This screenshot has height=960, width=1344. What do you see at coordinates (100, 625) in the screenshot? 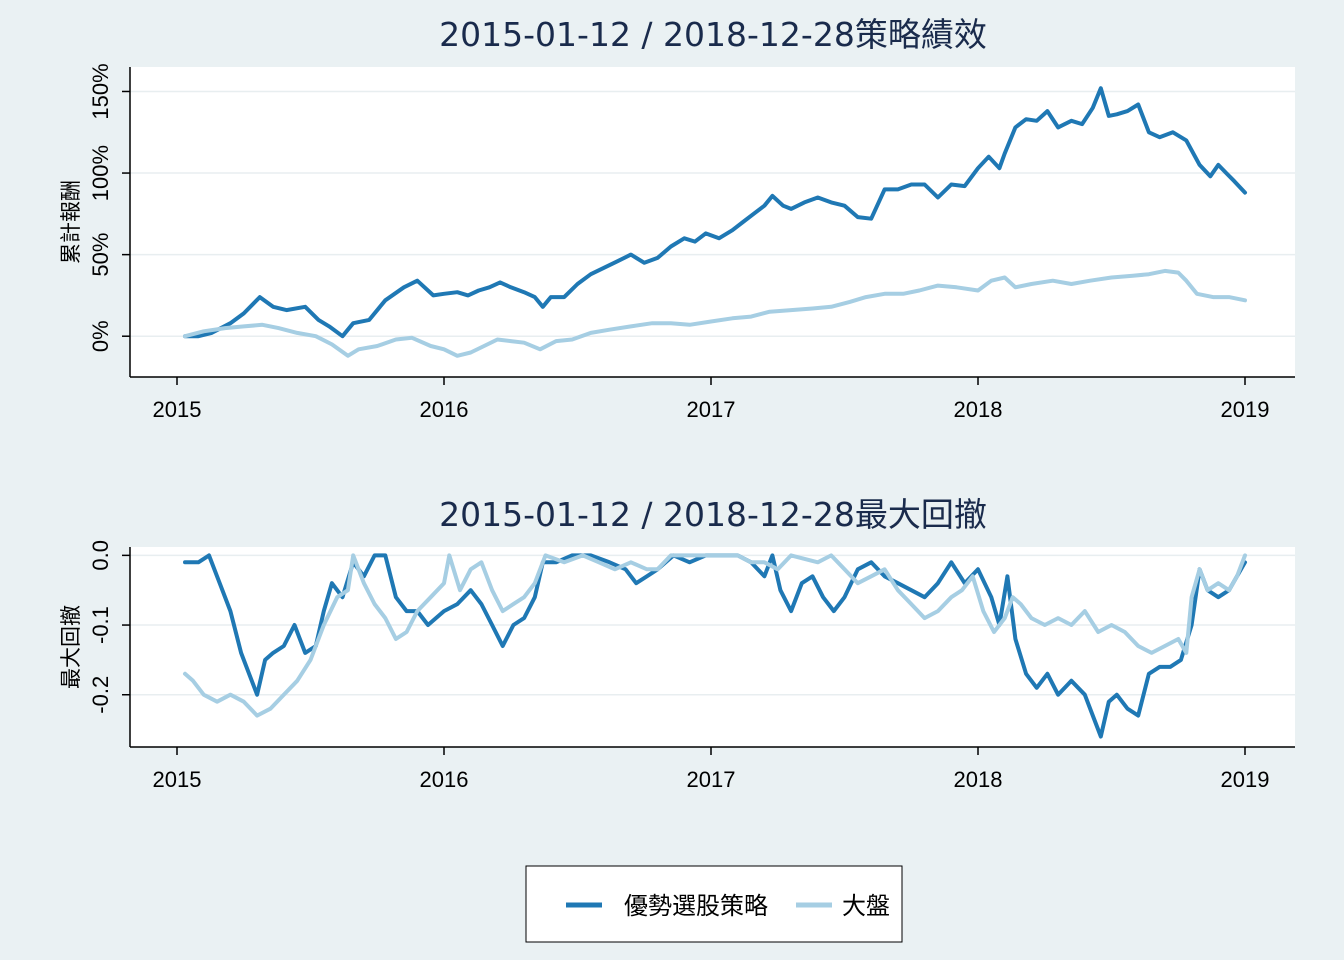
I see `y-tick-label-drawdown-1: -0.1` at bounding box center [100, 625].